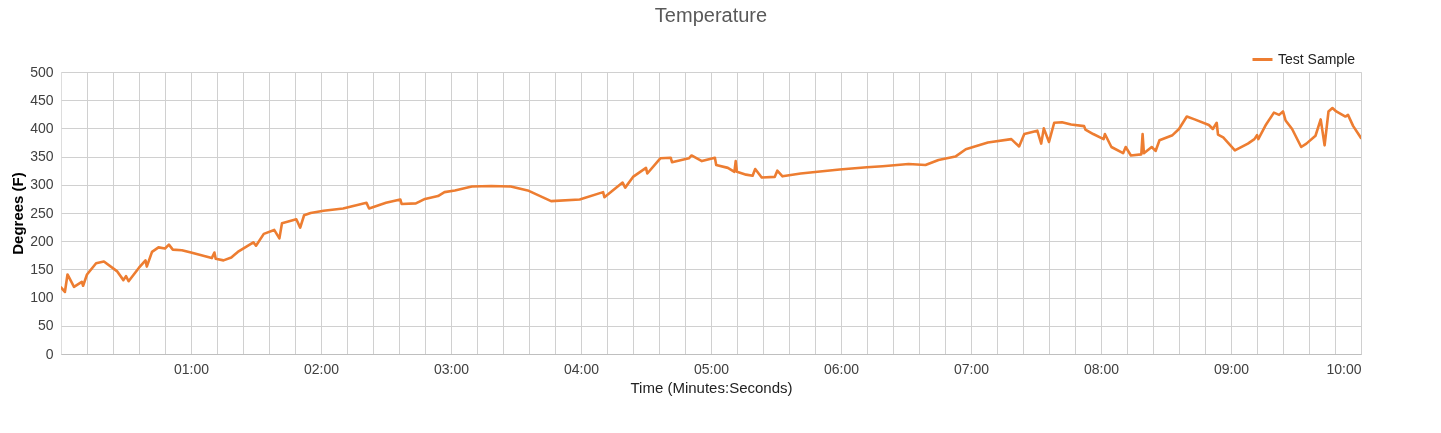 The height and width of the screenshot is (433, 1441). Describe the element at coordinates (42, 184) in the screenshot. I see `y-tick-label: 300` at that location.